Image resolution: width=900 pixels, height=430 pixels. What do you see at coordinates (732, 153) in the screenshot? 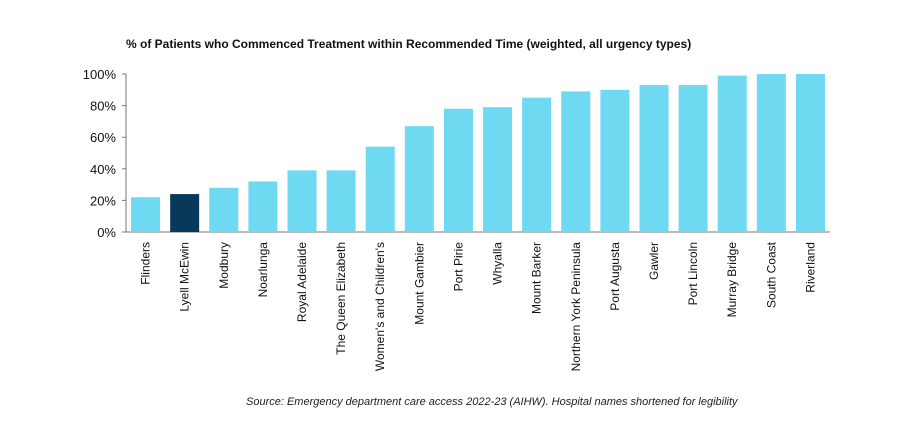
I see `bar-murray-bridge` at bounding box center [732, 153].